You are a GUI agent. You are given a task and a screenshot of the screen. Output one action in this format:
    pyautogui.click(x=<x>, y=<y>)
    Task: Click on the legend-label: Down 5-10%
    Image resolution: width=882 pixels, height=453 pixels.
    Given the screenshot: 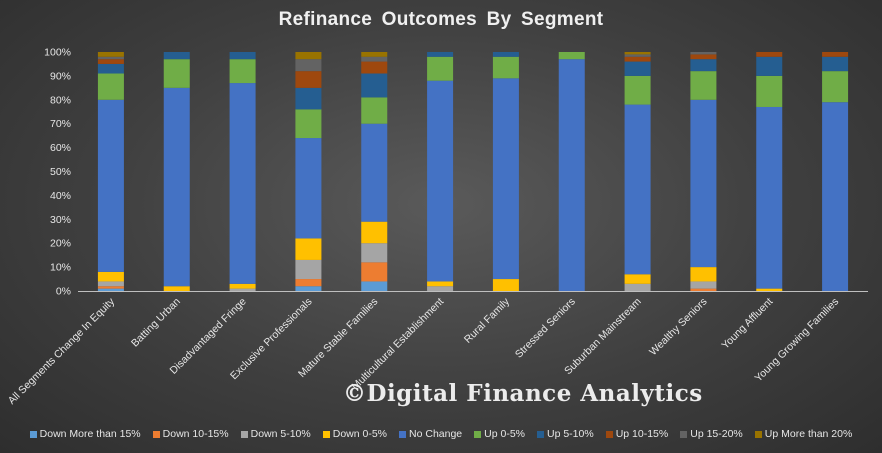 What is the action you would take?
    pyautogui.click(x=280, y=434)
    